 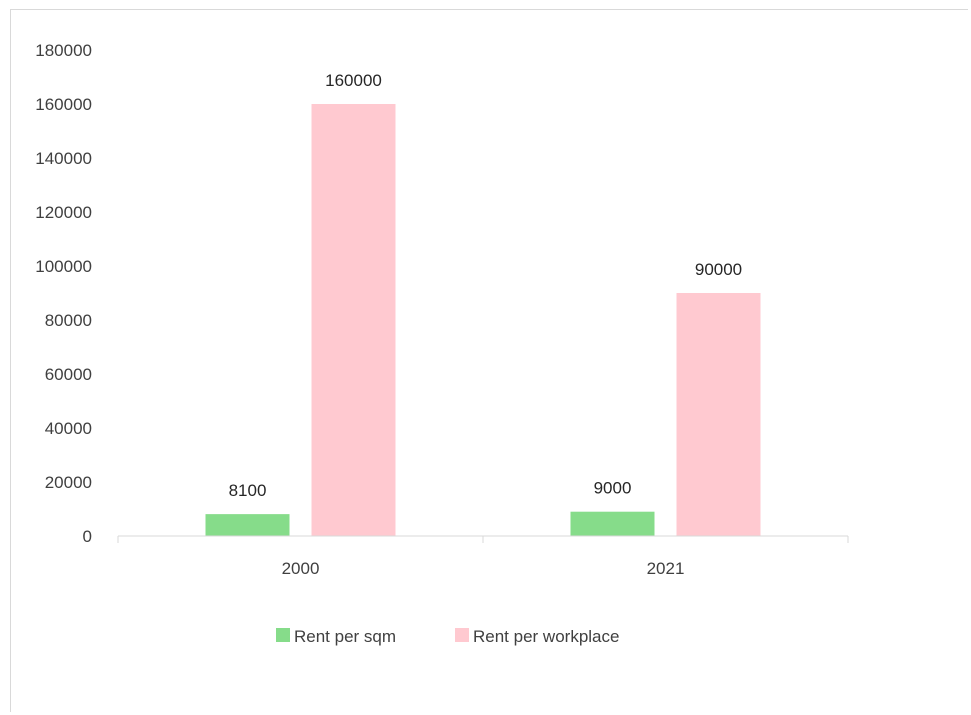 What do you see at coordinates (666, 568) in the screenshot?
I see `x-tick-label: 2021` at bounding box center [666, 568].